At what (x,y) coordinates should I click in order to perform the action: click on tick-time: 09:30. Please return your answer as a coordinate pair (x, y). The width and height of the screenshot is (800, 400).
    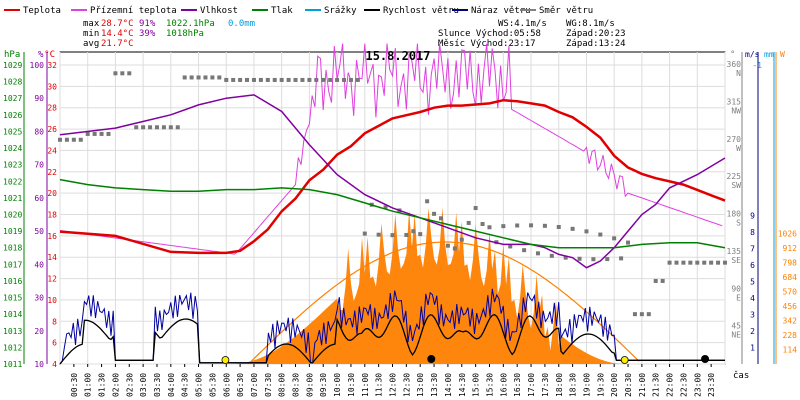
    Looking at the image, I should click on (323, 385).